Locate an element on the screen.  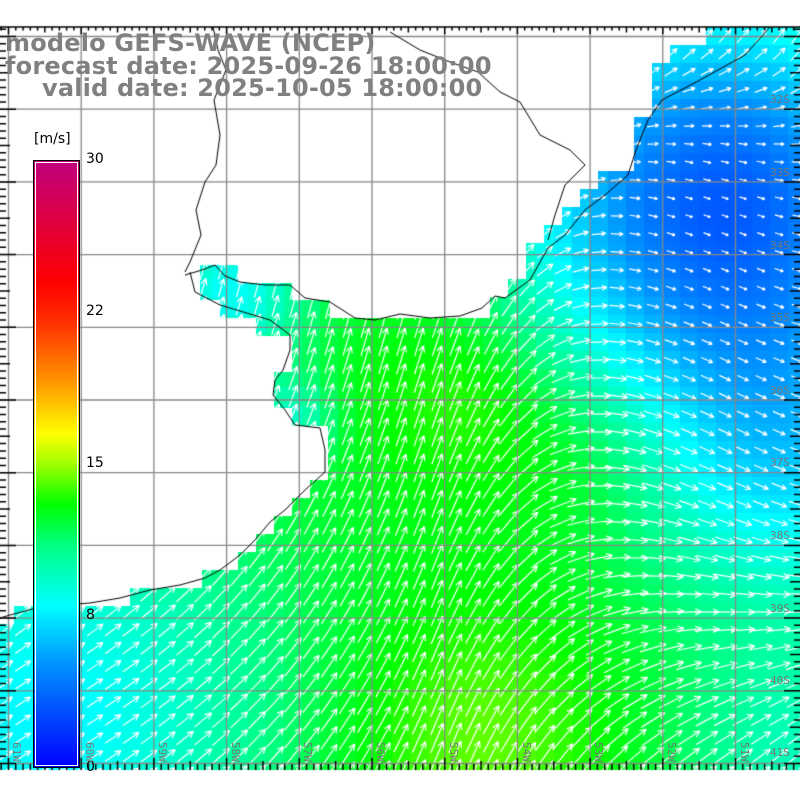
lon-label: 52W is located at coordinates (671, 752).